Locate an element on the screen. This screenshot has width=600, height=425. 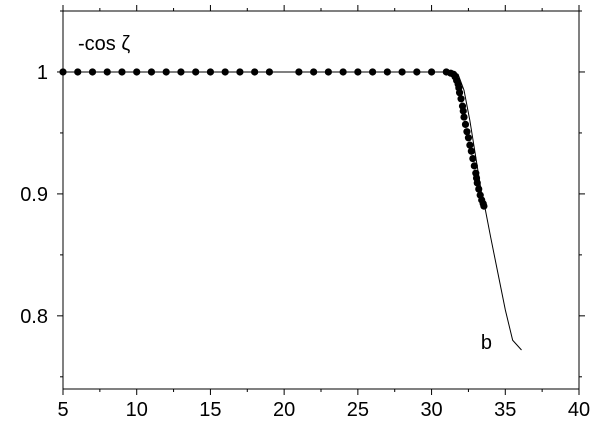
x-tick-label: 5 is located at coordinates (62, 410).